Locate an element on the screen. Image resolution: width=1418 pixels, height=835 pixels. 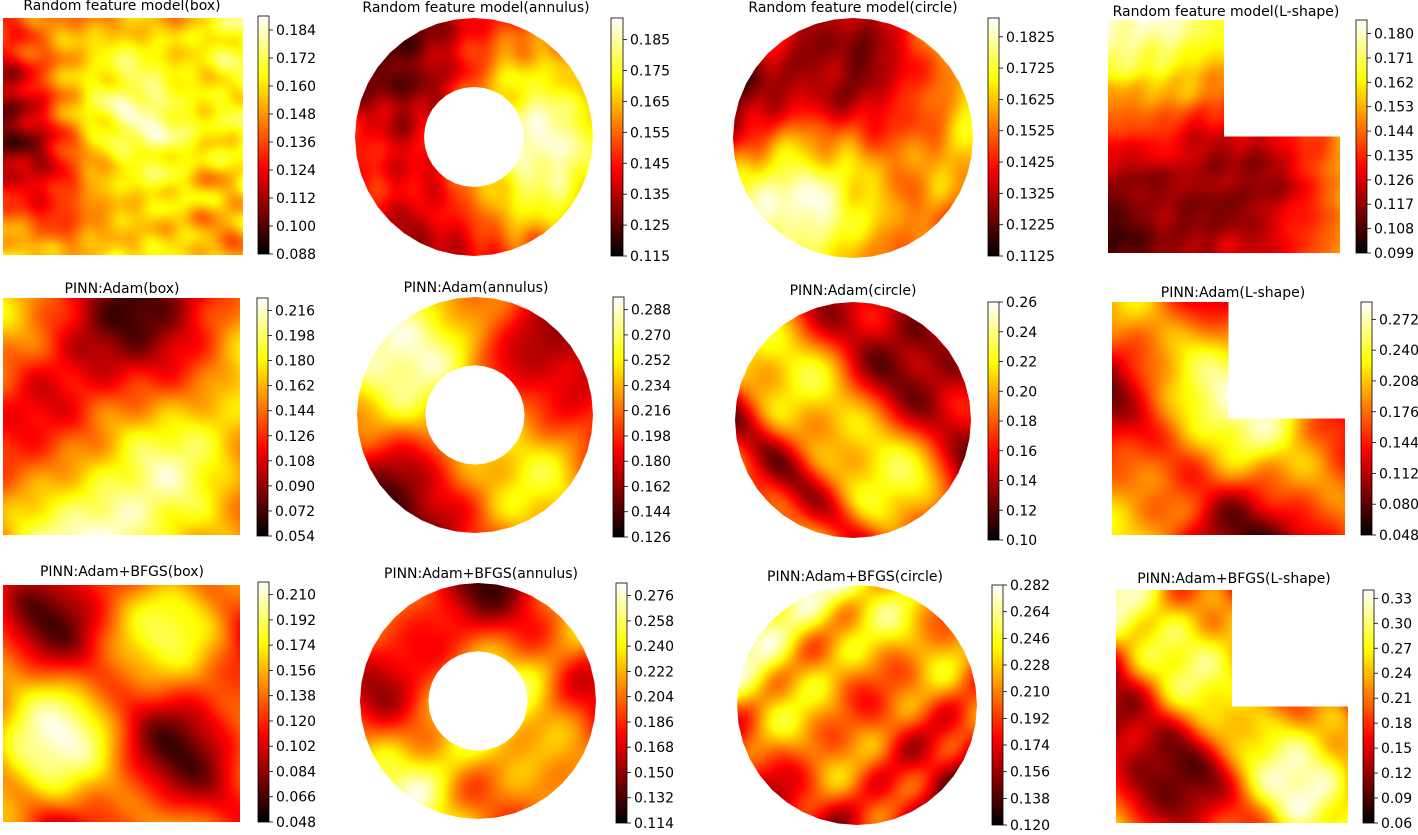
panel-title: PINN:Adam(L-shape) is located at coordinates (1233, 293).